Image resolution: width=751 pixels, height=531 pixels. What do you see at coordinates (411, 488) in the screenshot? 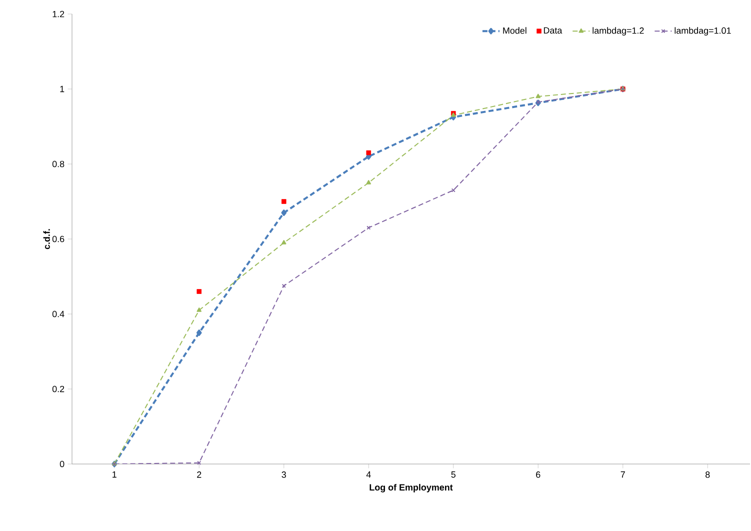
I see `x-axis-title: Log of Employment` at bounding box center [411, 488].